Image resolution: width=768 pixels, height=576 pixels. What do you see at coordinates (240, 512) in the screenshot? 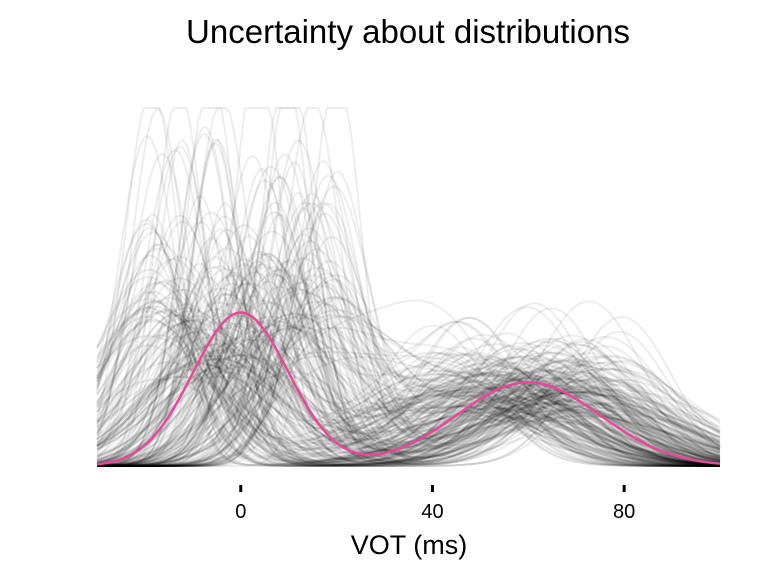
I see `x-tick-label: 0` at bounding box center [240, 512].